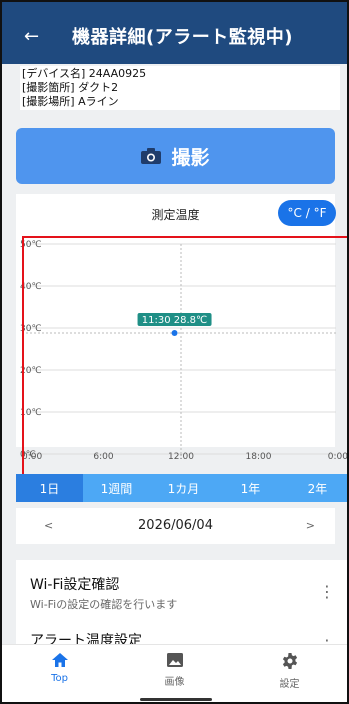  I want to click on data-point, so click(174, 333).